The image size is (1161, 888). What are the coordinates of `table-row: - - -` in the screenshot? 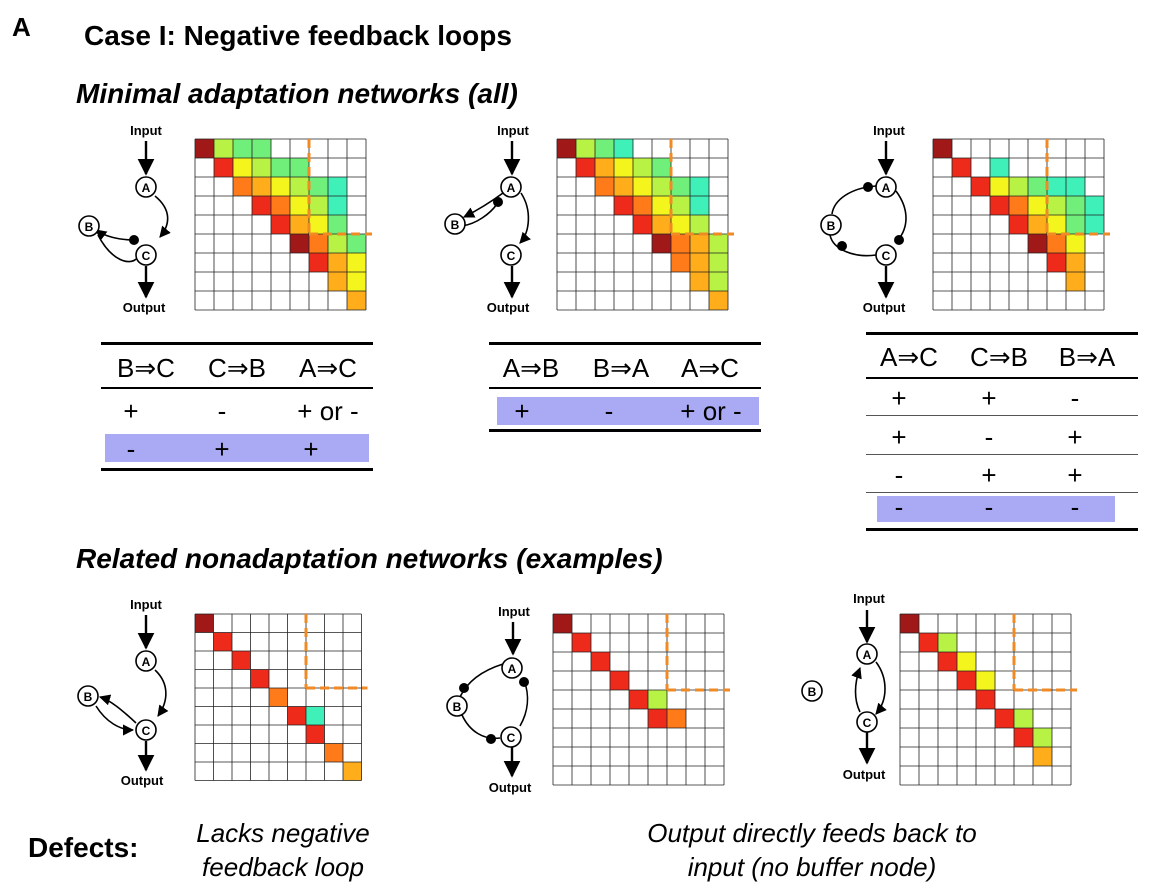 It's located at (1002, 511).